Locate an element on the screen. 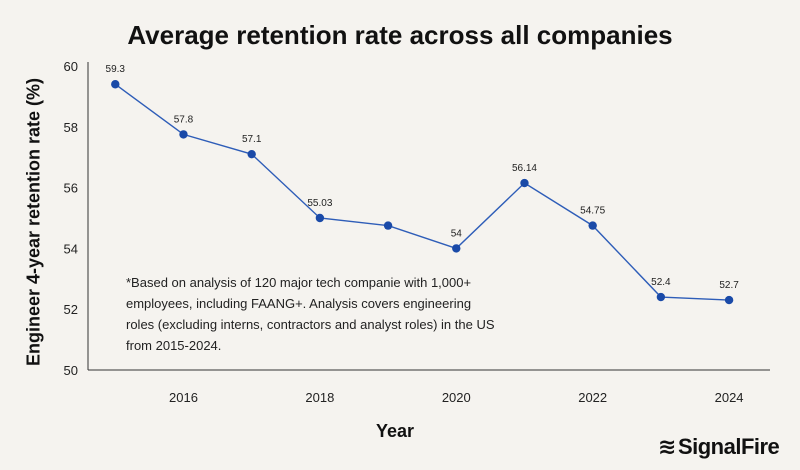 The width and height of the screenshot is (800, 470). data-label: 54 is located at coordinates (457, 233).